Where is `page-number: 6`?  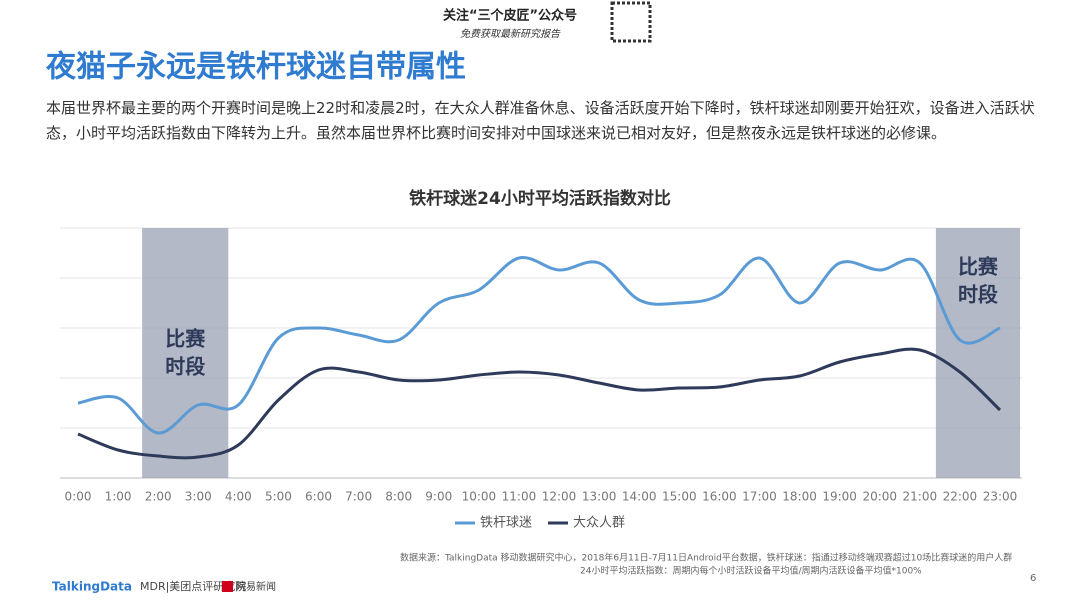 page-number: 6 is located at coordinates (1033, 578).